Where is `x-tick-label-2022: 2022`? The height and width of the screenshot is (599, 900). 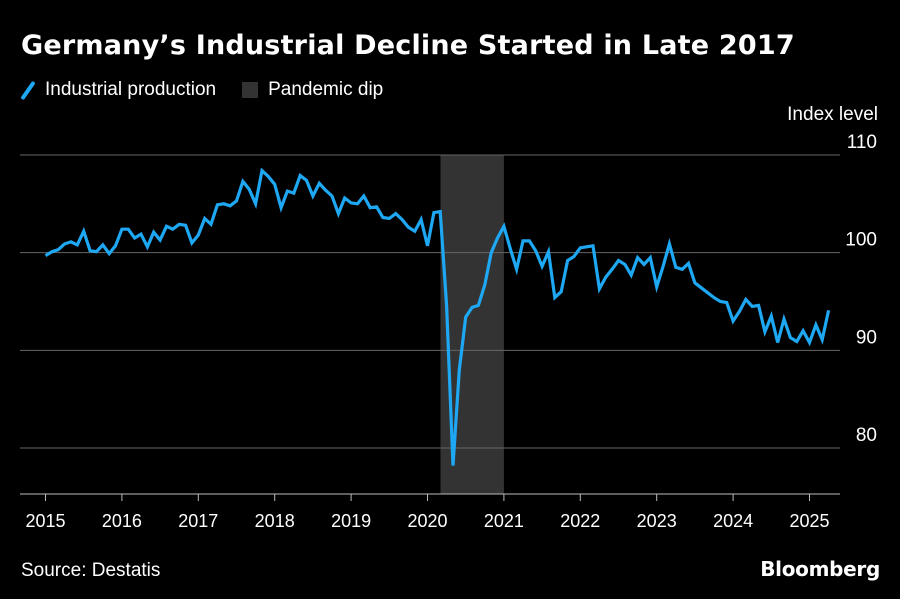
x-tick-label-2022: 2022 is located at coordinates (580, 521).